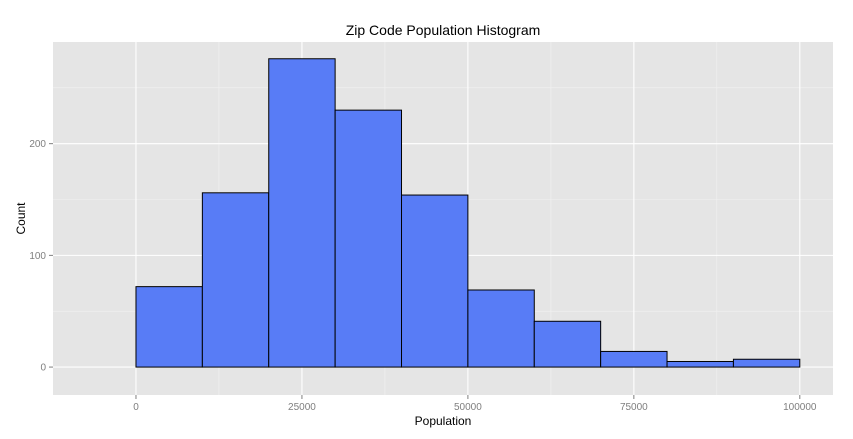 Image resolution: width=853 pixels, height=439 pixels. Describe the element at coordinates (37, 144) in the screenshot. I see `y-tick-label: 200` at that location.